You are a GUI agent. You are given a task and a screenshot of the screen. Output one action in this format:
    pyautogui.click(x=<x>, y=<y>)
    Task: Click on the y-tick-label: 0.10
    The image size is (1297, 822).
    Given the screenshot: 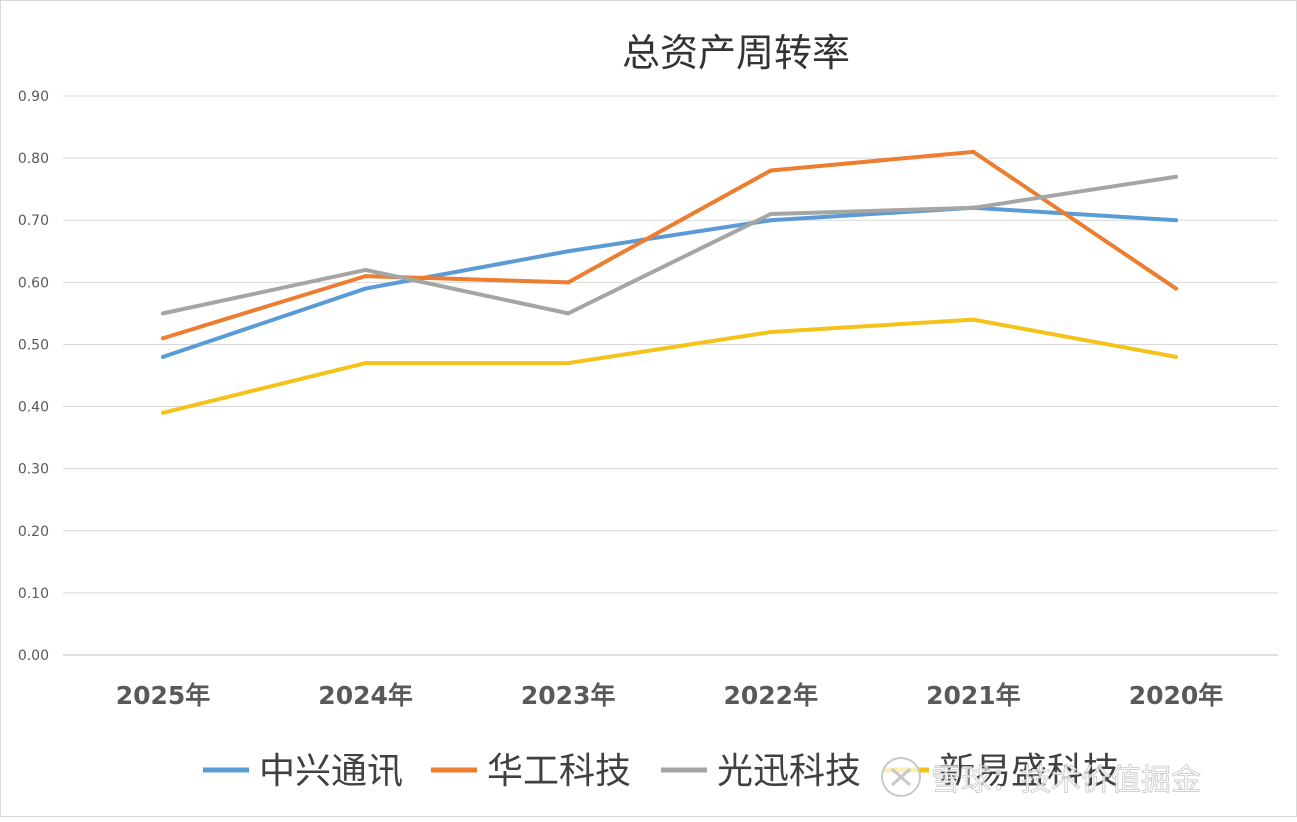 What is the action you would take?
    pyautogui.click(x=33, y=594)
    